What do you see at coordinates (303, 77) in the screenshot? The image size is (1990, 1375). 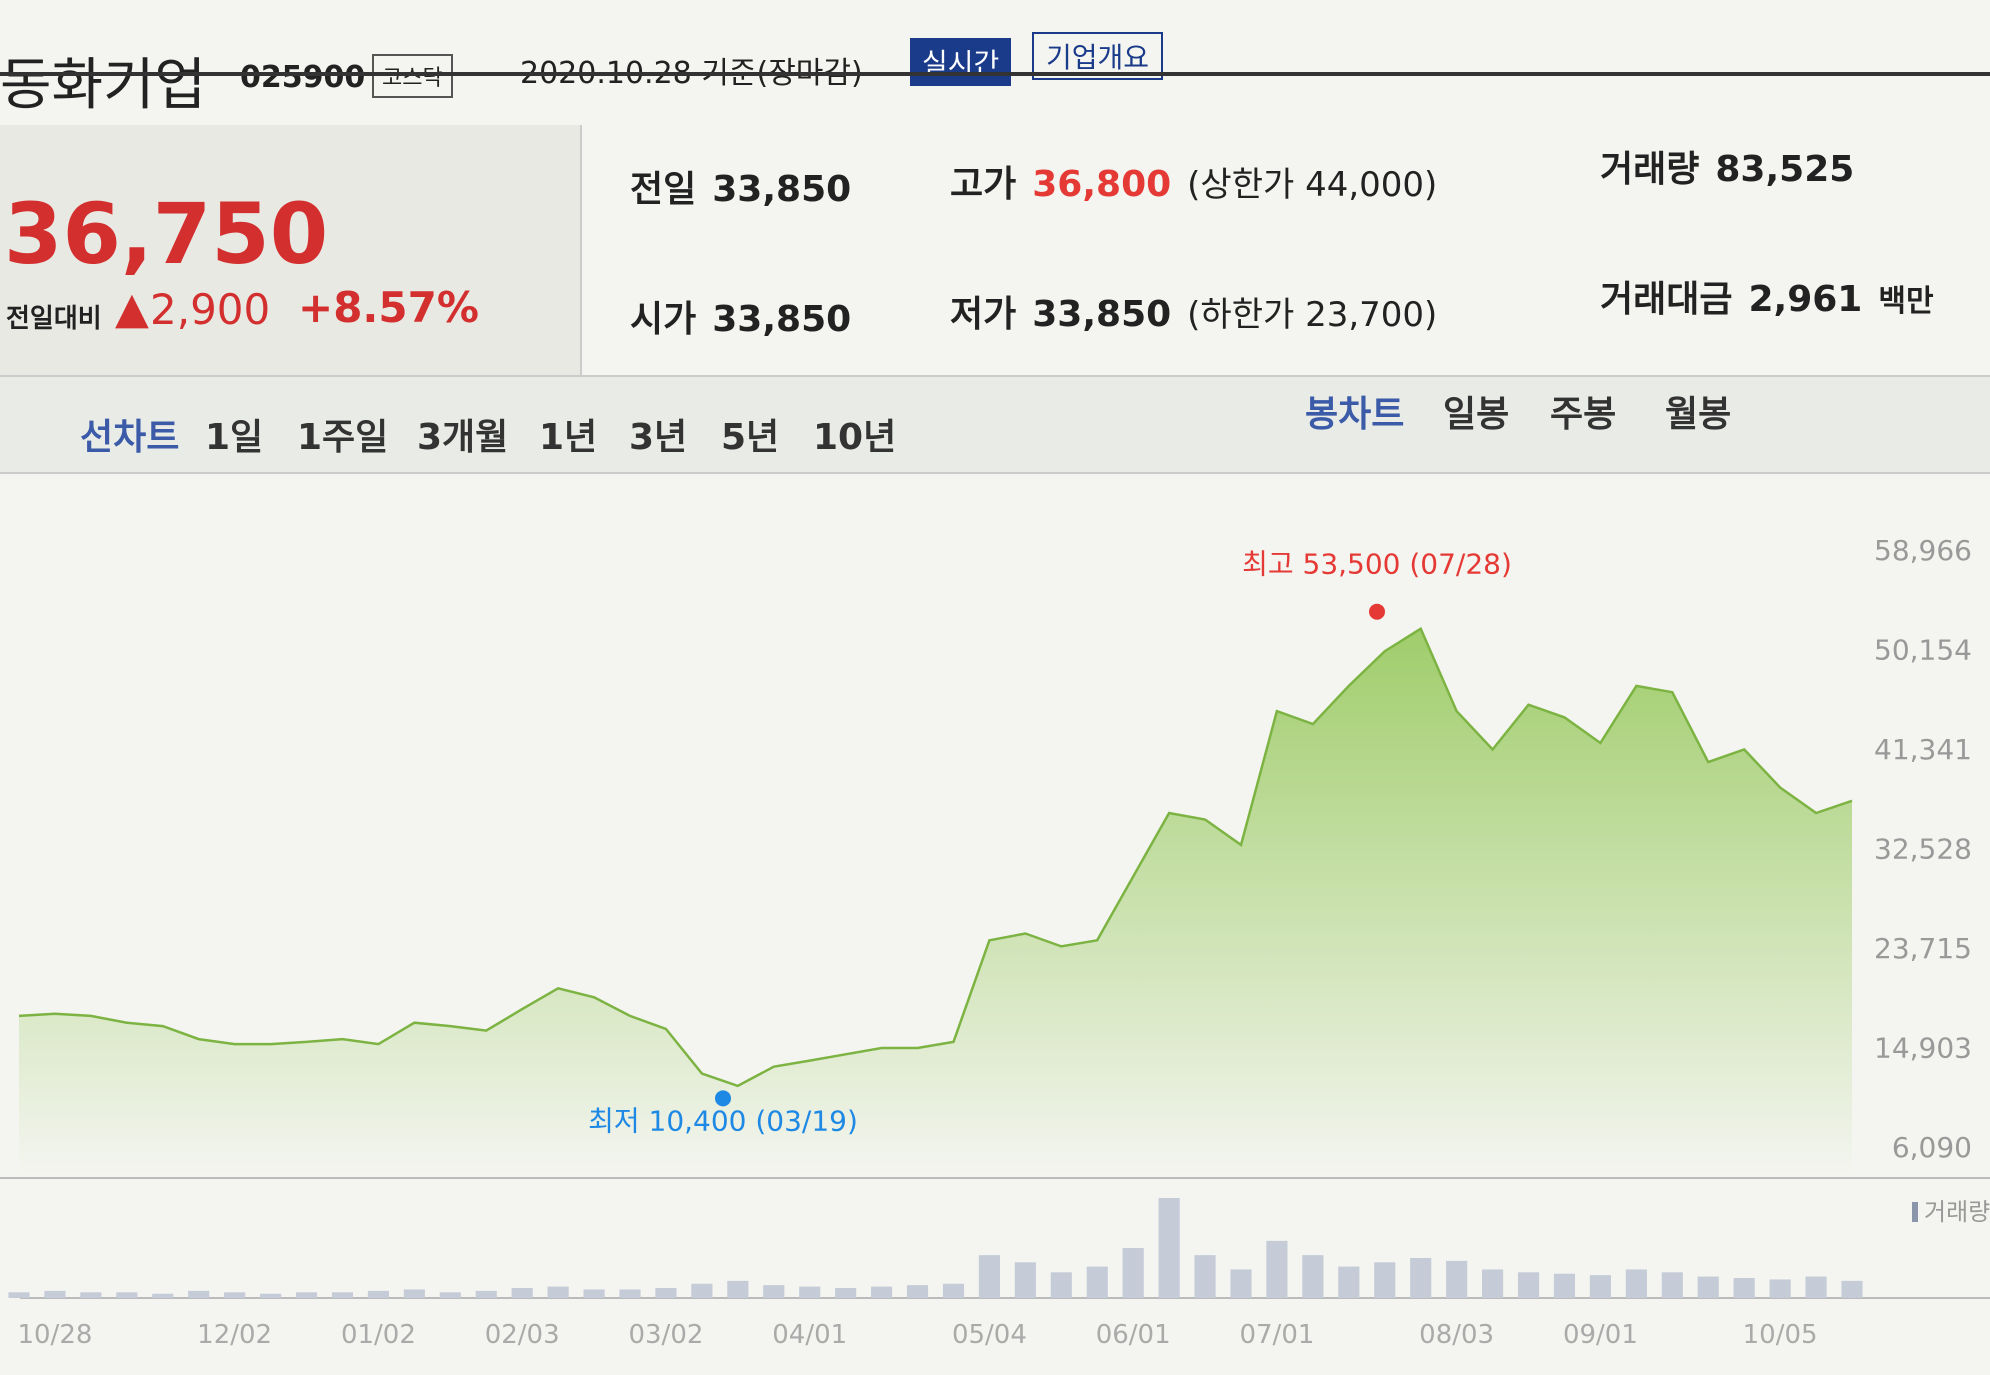 I see `stock-code: 025900` at bounding box center [303, 77].